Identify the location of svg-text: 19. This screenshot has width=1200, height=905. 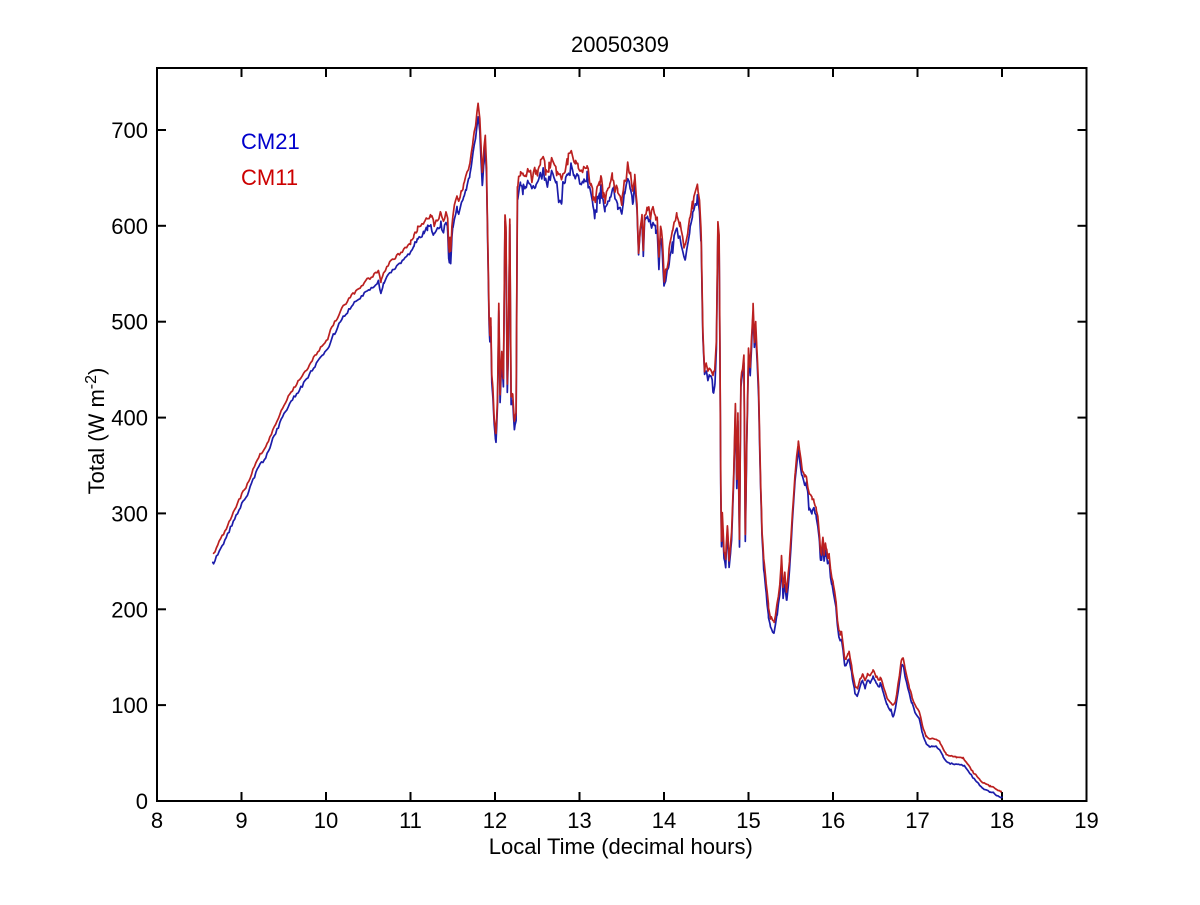
(1086, 820).